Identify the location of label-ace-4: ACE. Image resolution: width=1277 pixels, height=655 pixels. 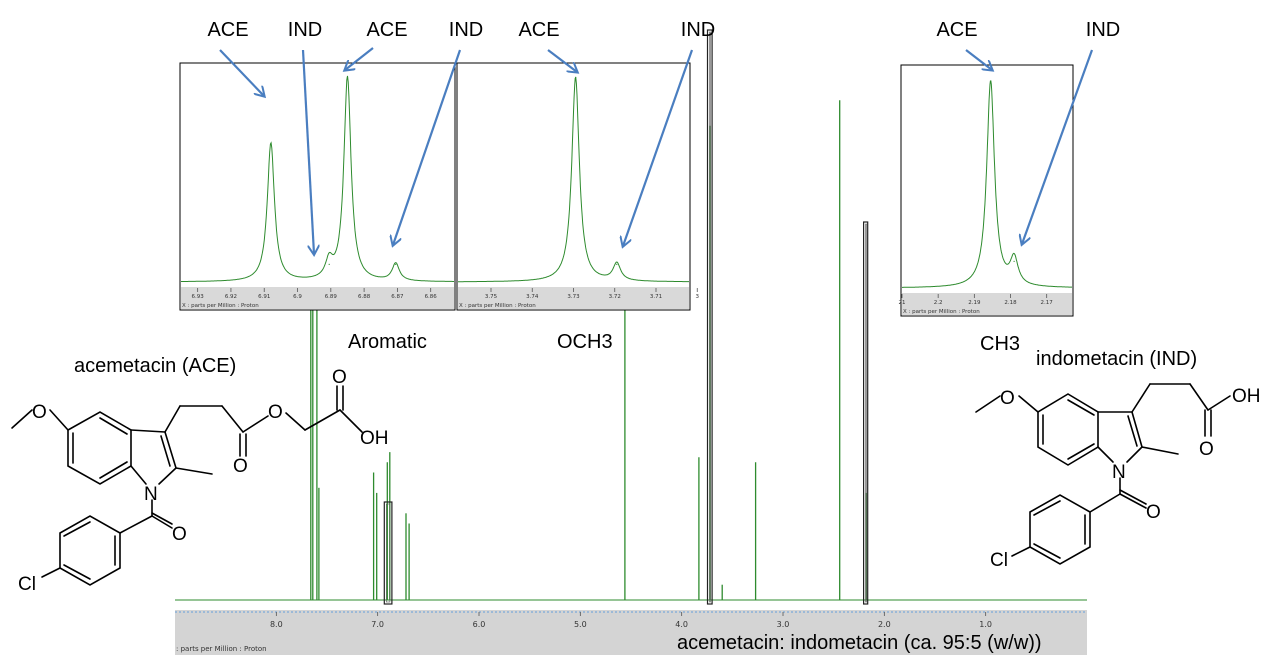
(956, 30).